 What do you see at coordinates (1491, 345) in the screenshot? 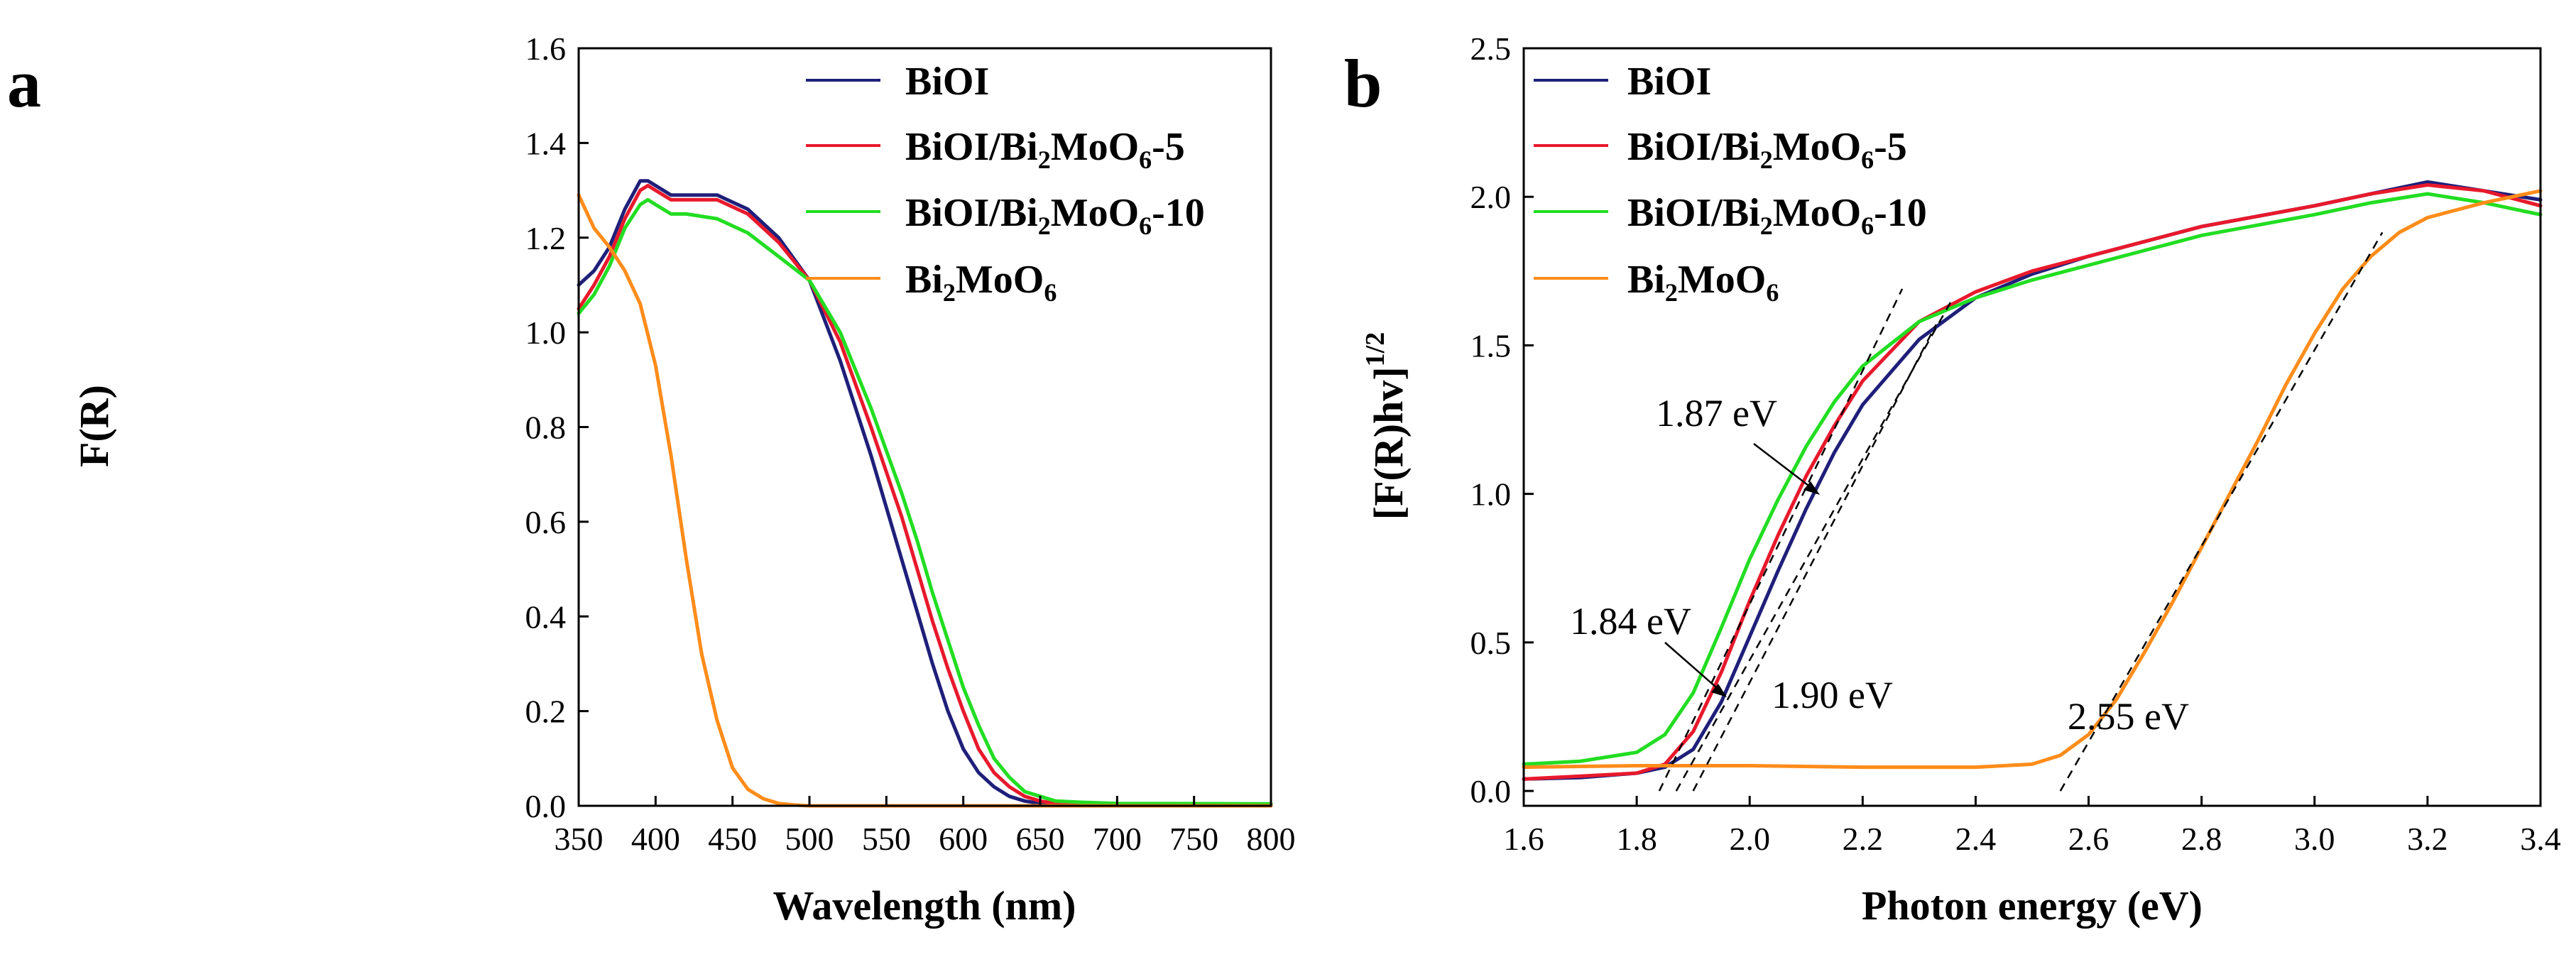
I see `chart-b-y-tick-label: 1.5` at bounding box center [1491, 345].